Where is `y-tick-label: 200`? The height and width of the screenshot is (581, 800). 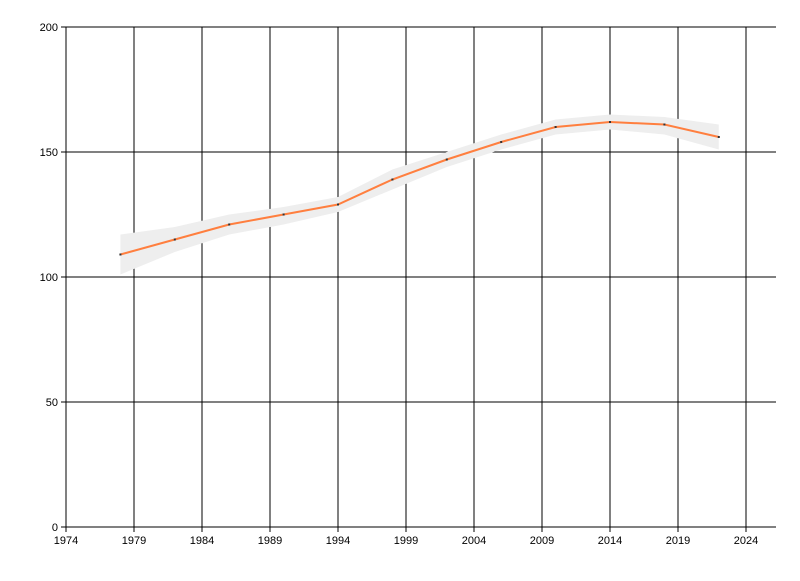
y-tick-label: 200 is located at coordinates (49, 28).